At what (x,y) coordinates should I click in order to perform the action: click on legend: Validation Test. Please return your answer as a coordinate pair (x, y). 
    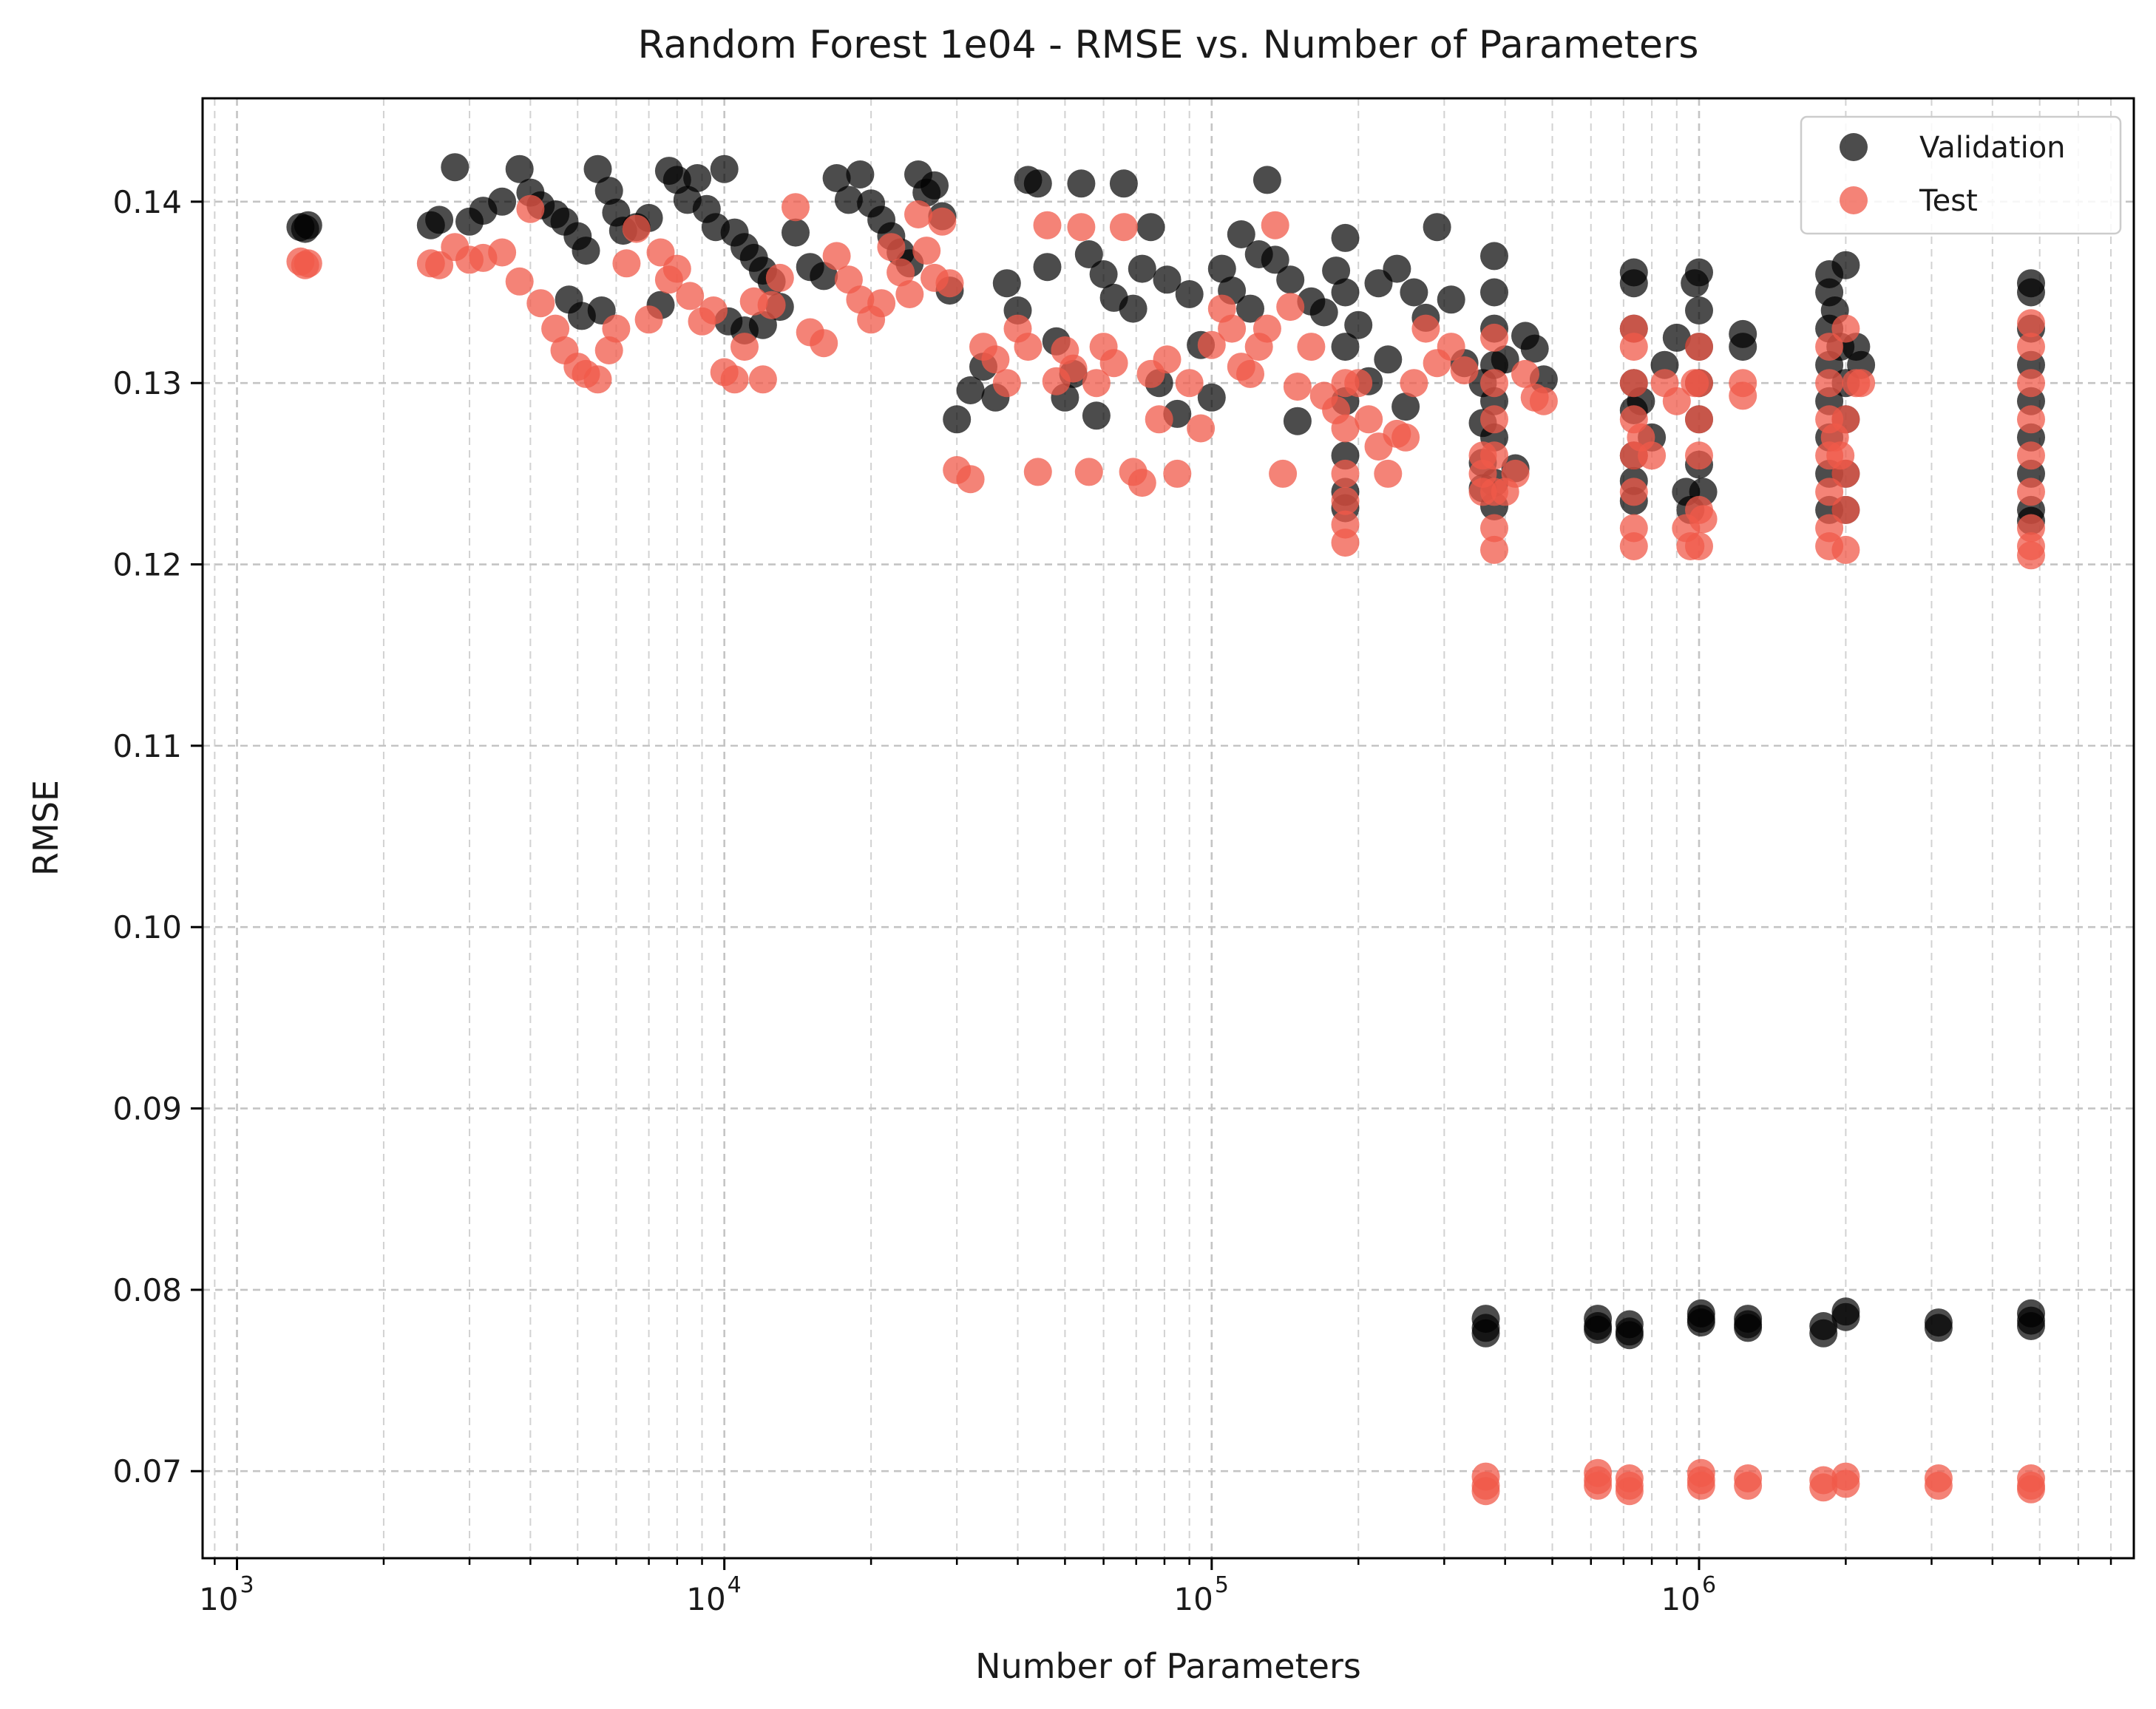
    Looking at the image, I should click on (1961, 175).